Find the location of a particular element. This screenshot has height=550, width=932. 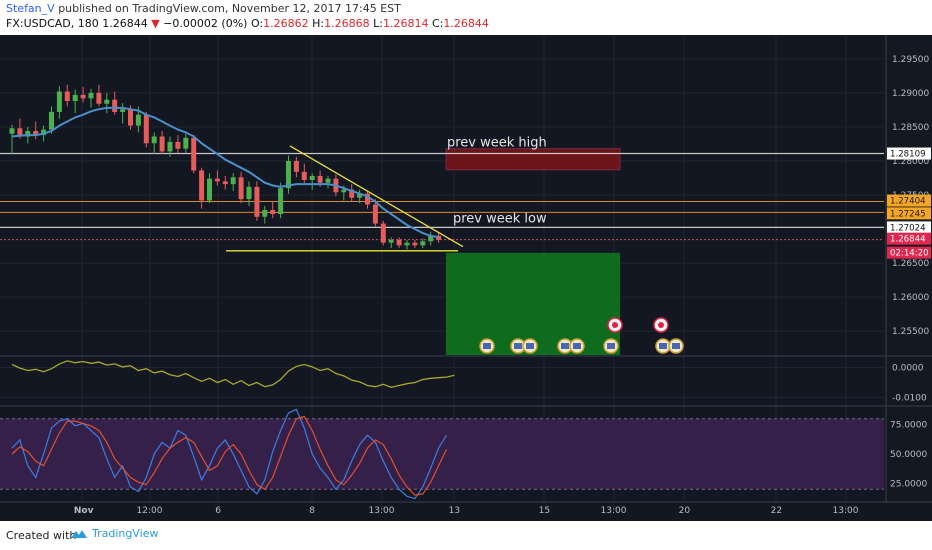

stoch-tick-label: 75.0000 is located at coordinates (908, 426).